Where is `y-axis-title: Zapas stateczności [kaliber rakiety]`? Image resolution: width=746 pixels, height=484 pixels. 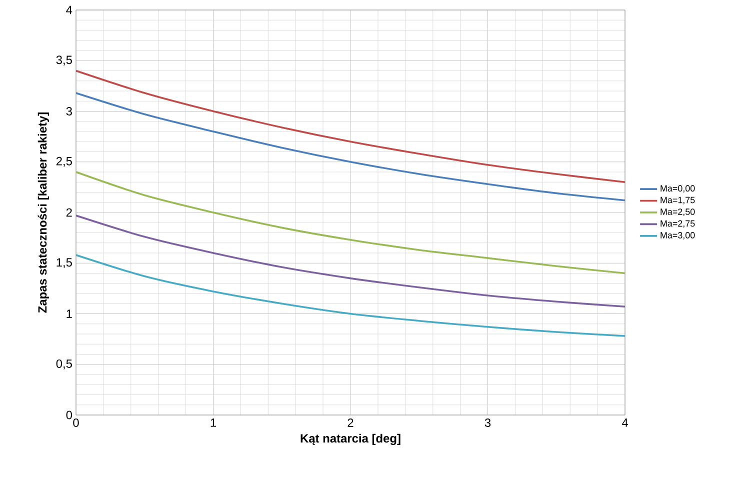 y-axis-title: Zapas stateczności [kaliber rakiety] is located at coordinates (44, 212).